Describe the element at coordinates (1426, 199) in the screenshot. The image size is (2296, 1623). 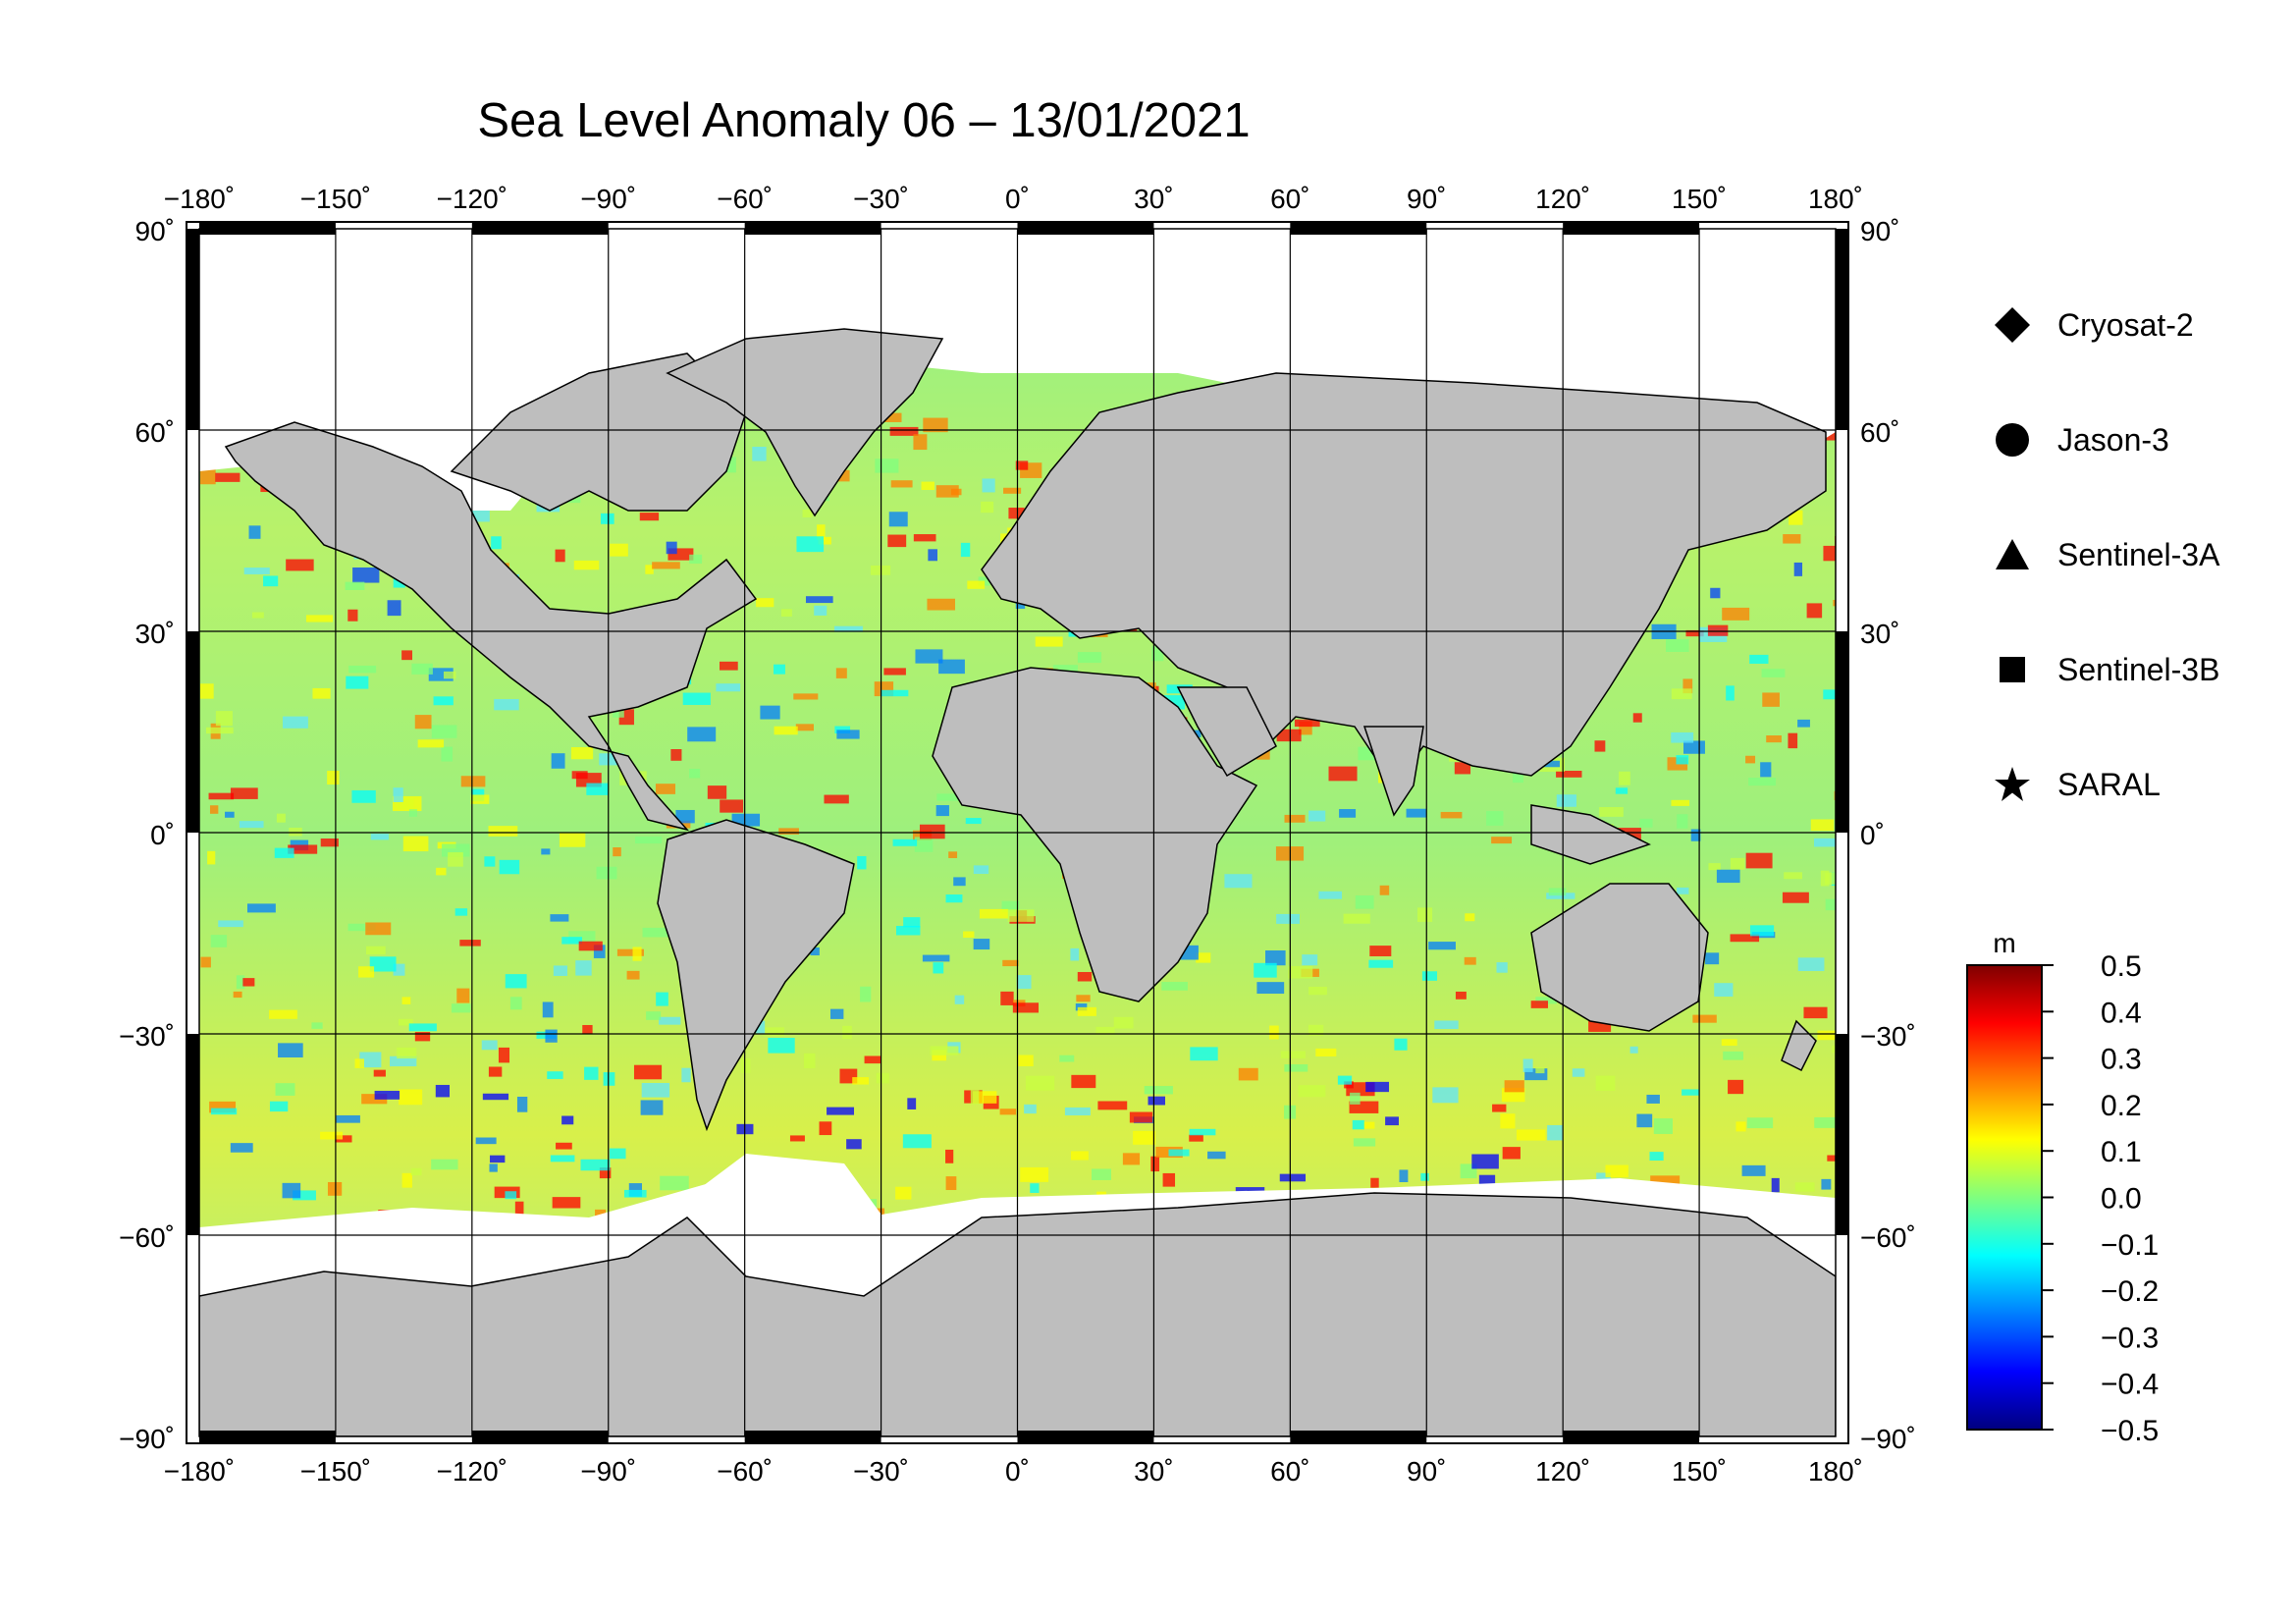
I see `lon-tick-label: 90˚` at that location.